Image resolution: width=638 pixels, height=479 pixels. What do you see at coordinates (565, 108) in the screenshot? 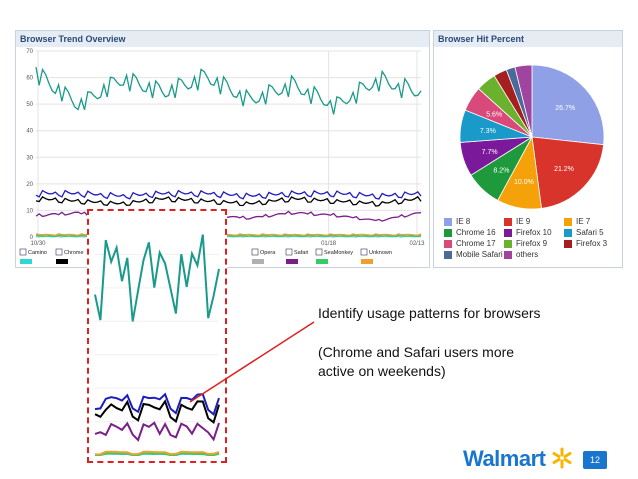
I see `pie-slice-label: 26.7%` at bounding box center [565, 108].